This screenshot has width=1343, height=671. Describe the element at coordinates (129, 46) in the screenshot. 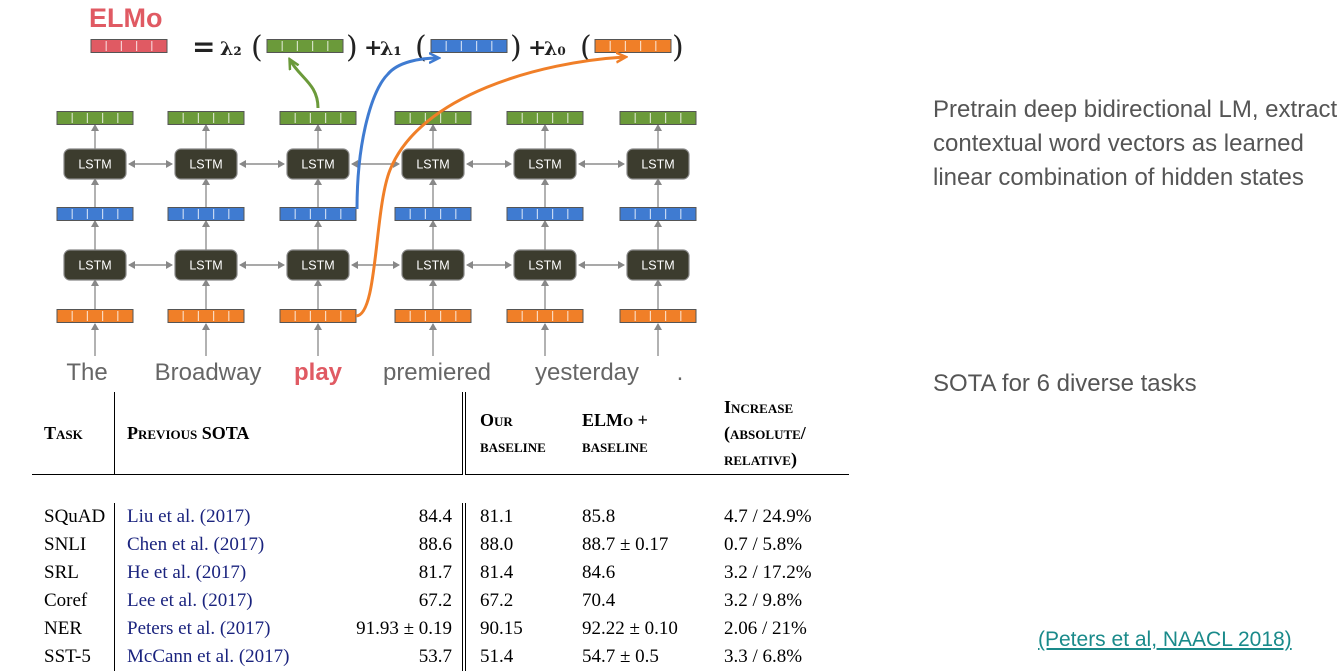

I see `elmo-vector` at that location.